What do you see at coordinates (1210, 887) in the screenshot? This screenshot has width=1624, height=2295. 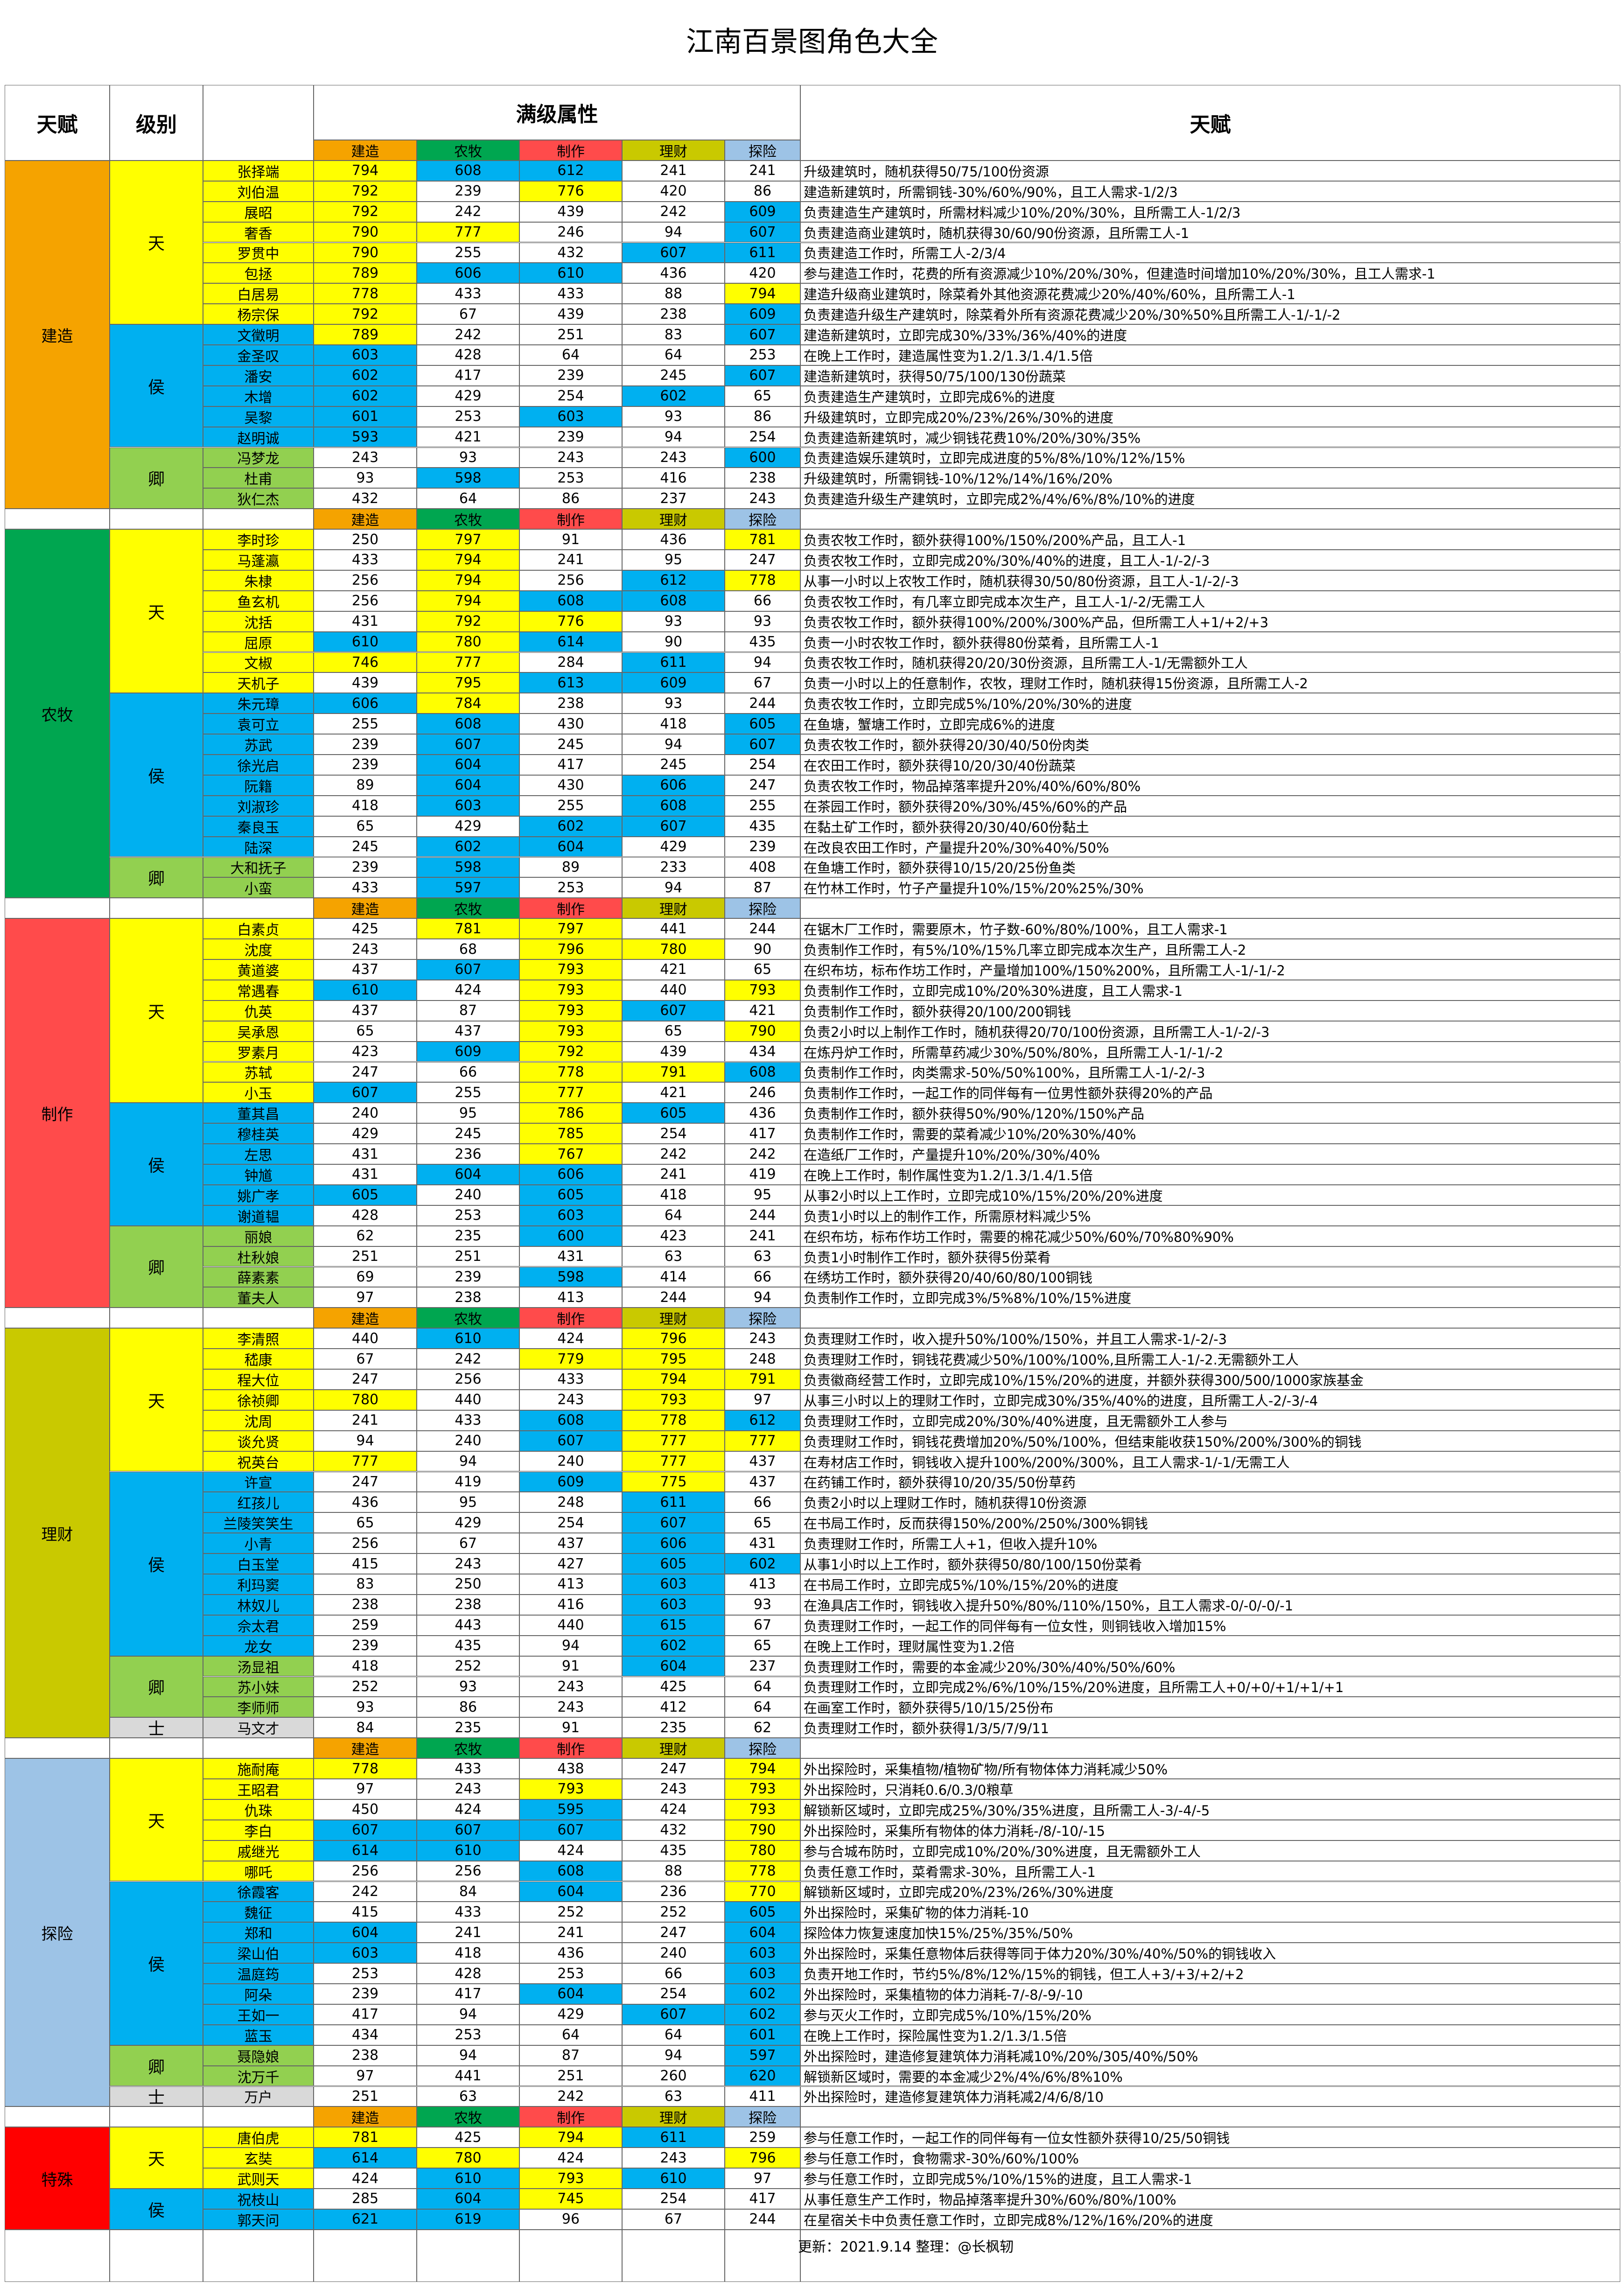 I see `talent-description: 在竹林工作时，竹子产量提升10%/15%/20%25%/30%` at bounding box center [1210, 887].